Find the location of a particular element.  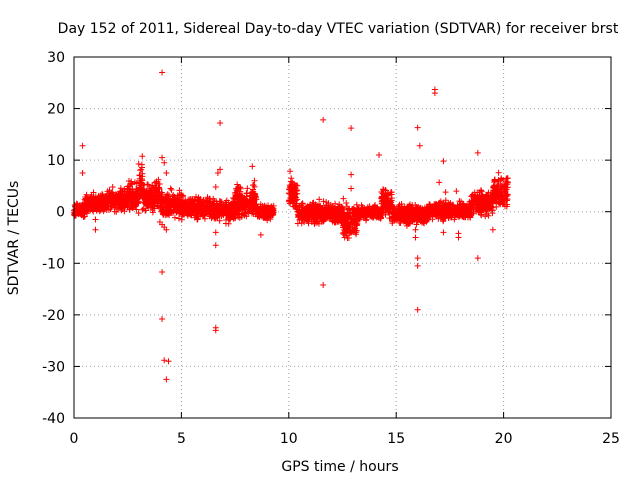

x-tick-label: 15 is located at coordinates (396, 439).